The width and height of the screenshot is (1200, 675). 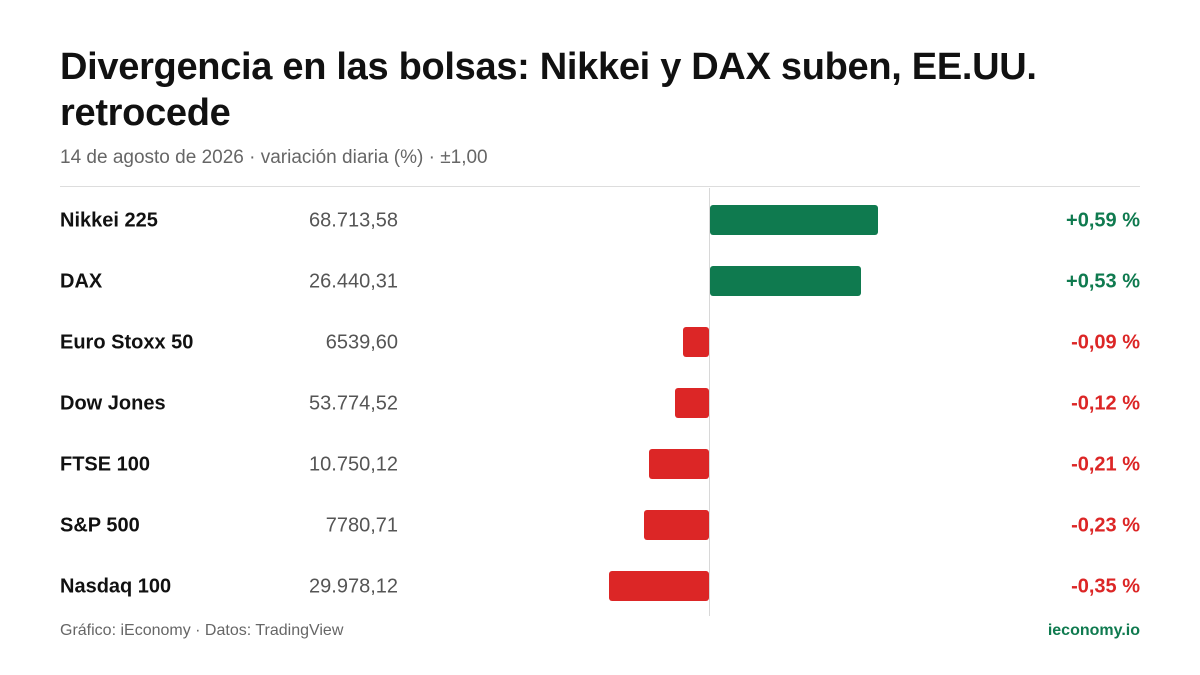 What do you see at coordinates (1103, 220) in the screenshot?
I see `change-label: +0,59 %` at bounding box center [1103, 220].